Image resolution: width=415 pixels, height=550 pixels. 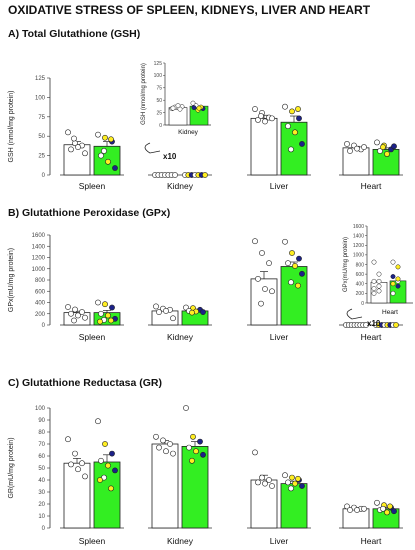 What do you see at coordinates (360, 275) in the screenshot?
I see `inset-tick-label: 600` at bounding box center [360, 275].